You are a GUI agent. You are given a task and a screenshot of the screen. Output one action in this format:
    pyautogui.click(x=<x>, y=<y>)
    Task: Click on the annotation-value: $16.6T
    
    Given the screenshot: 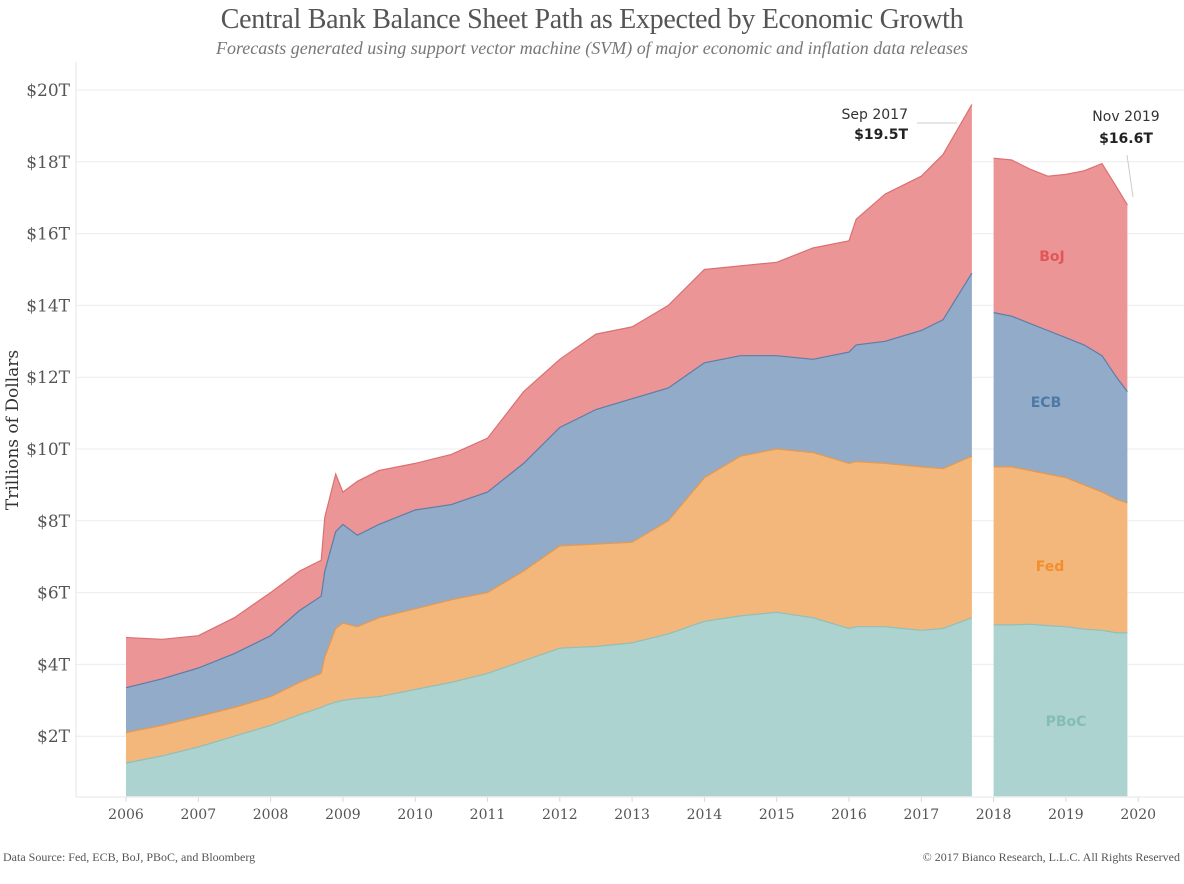 What is the action you would take?
    pyautogui.click(x=1126, y=139)
    